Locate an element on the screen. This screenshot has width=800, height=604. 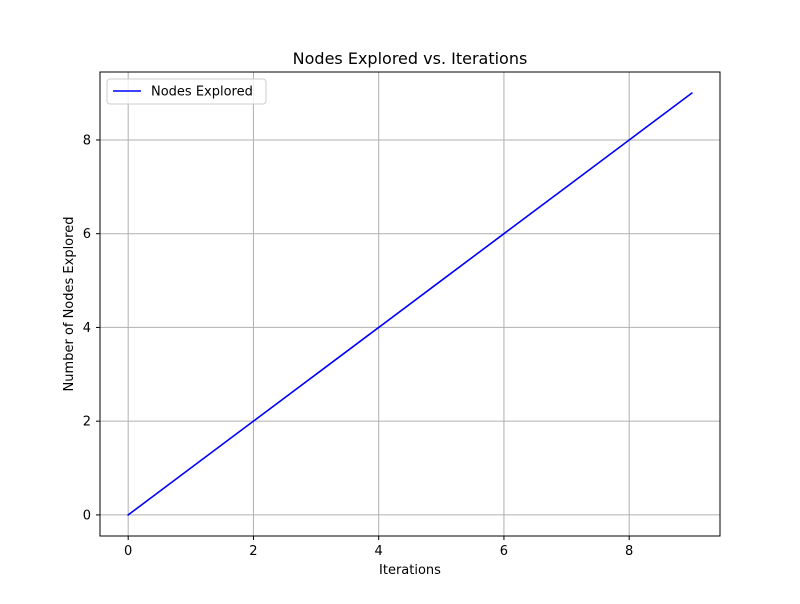
y-tick-label: 0 is located at coordinates (87, 515).